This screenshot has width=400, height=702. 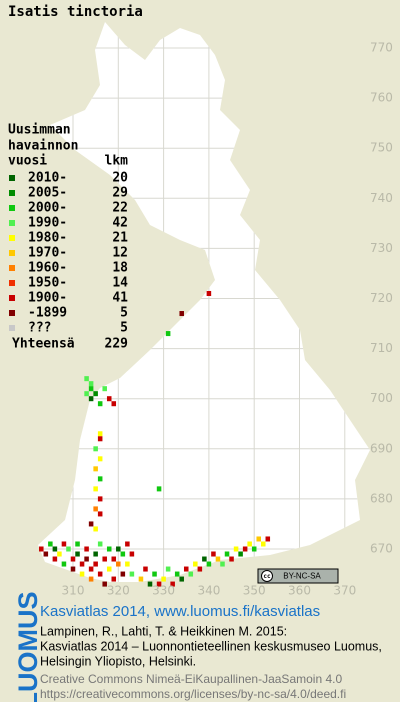 What do you see at coordinates (47, 238) in the screenshot?
I see `legend-label: 1980-` at bounding box center [47, 238].